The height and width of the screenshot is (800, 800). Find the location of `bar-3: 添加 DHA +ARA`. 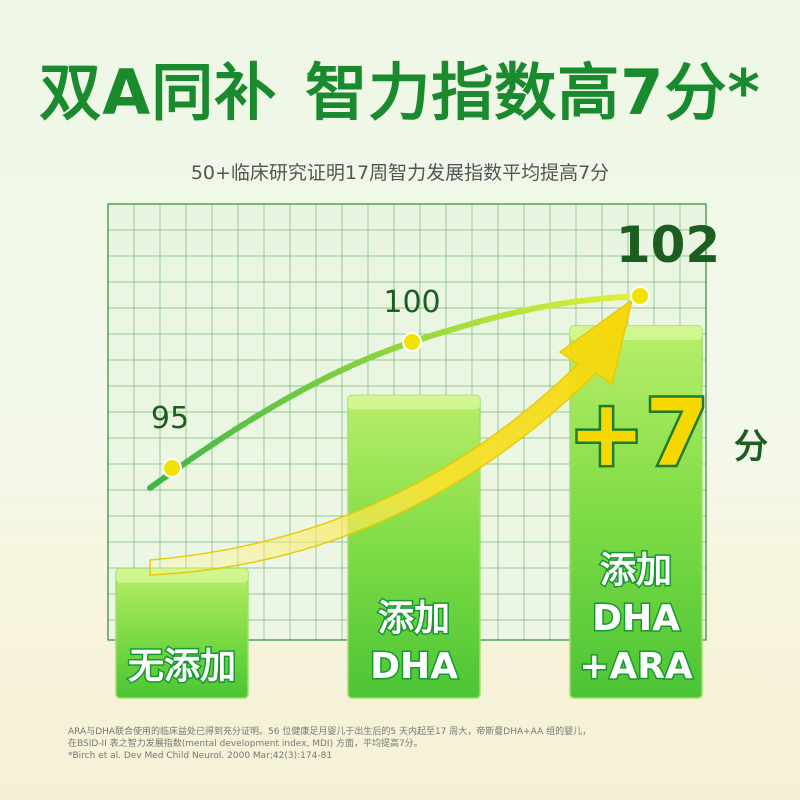

bar-3: 添加 DHA +ARA is located at coordinates (636, 512).